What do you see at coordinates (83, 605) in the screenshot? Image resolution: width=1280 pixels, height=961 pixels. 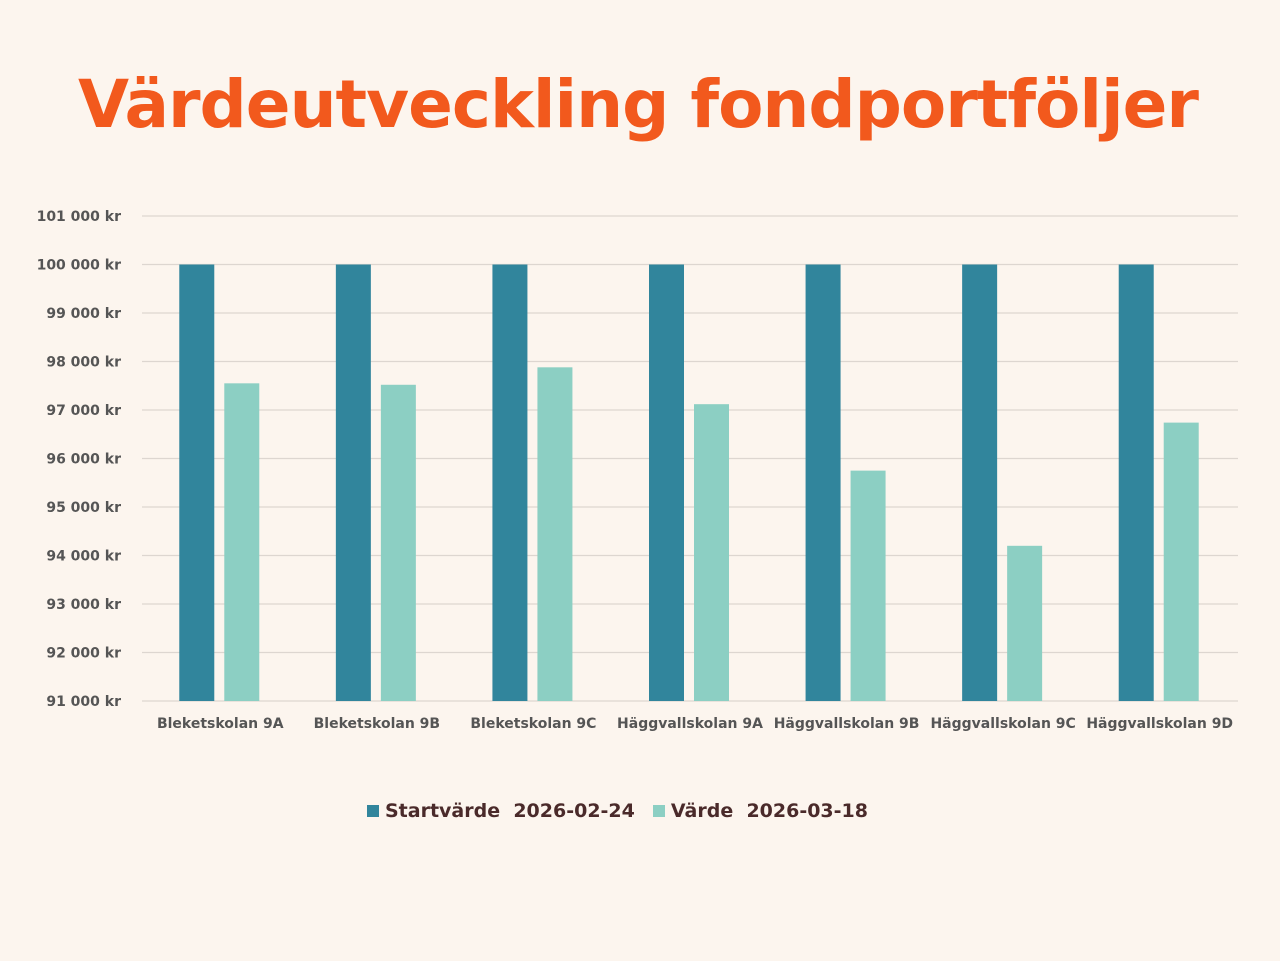 I see `y-tick-label: 93 000 kr` at bounding box center [83, 605].